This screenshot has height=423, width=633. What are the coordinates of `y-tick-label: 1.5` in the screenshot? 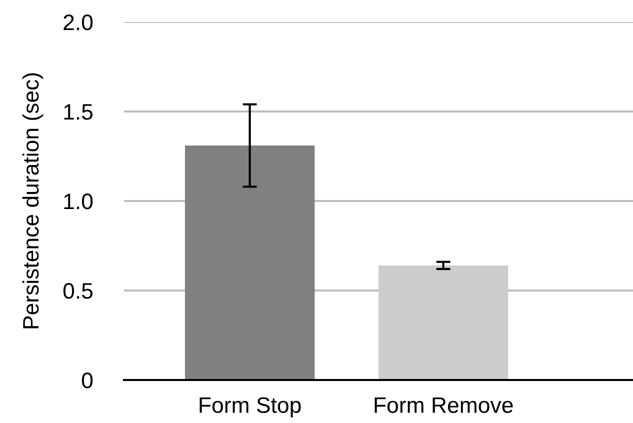 It's located at (78, 112).